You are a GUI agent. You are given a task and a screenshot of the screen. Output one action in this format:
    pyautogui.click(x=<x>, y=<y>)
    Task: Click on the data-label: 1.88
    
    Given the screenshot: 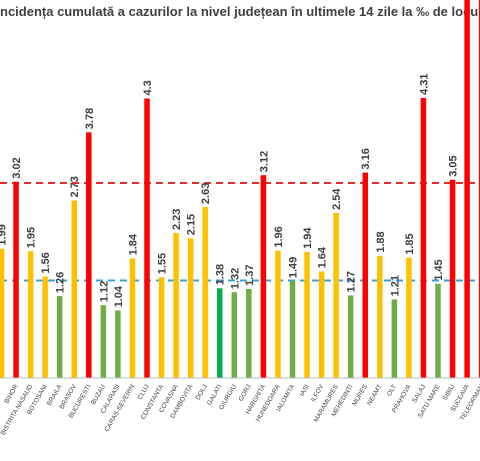 What is the action you would take?
    pyautogui.click(x=381, y=241)
    